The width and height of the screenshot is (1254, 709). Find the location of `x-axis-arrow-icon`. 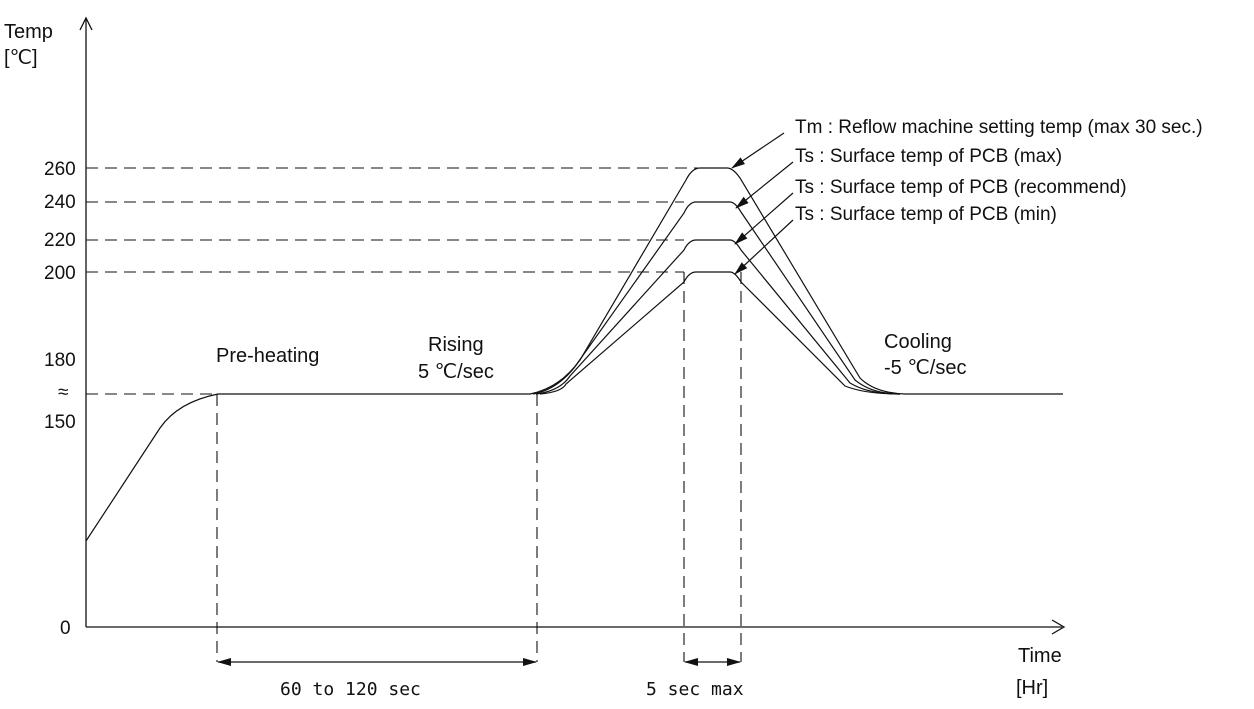

x-axis-arrow-icon is located at coordinates (1058, 627).